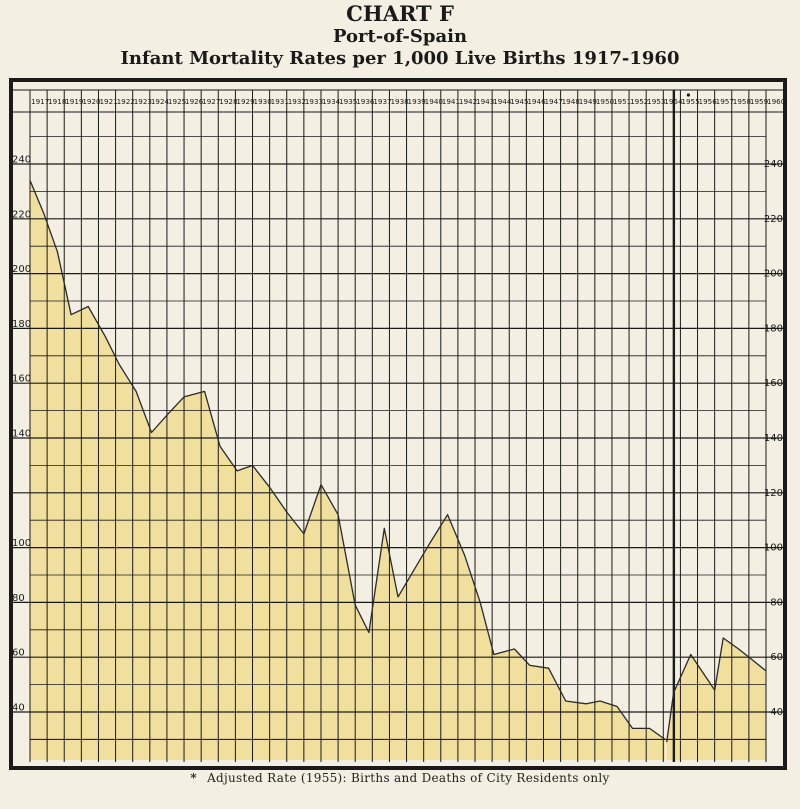 The width and height of the screenshot is (800, 809). I want to click on x-tick-label-1952: 1952, so click(639, 101).